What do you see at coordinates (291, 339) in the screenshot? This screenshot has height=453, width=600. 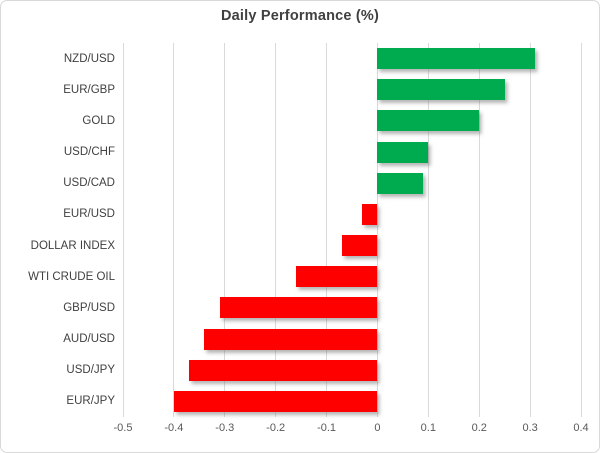 I see `bar-aud-usd` at bounding box center [291, 339].